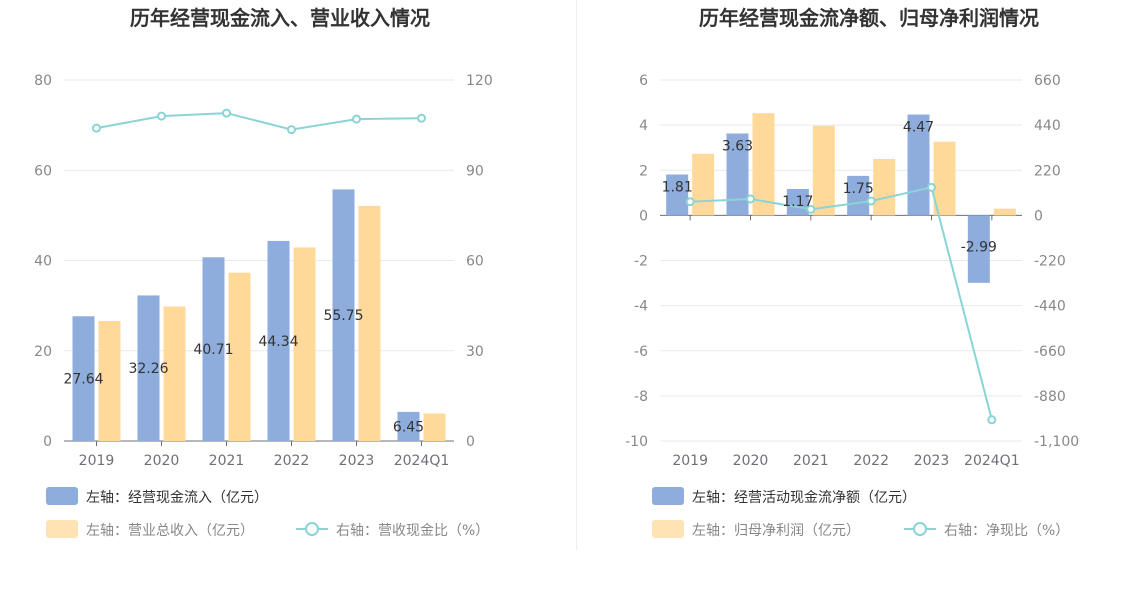  Describe the element at coordinates (636, 442) in the screenshot. I see `y-left-tick-label: -10` at that location.